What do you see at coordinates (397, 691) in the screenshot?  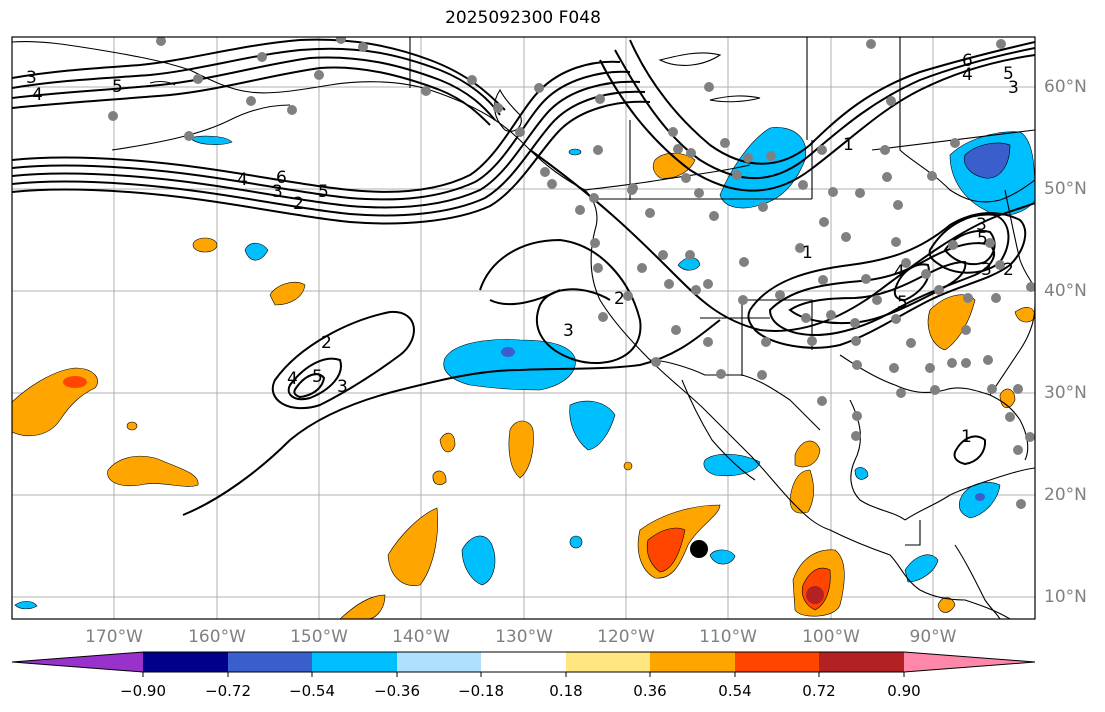 I see `colorbar-tick-label: −0.36` at bounding box center [397, 691].